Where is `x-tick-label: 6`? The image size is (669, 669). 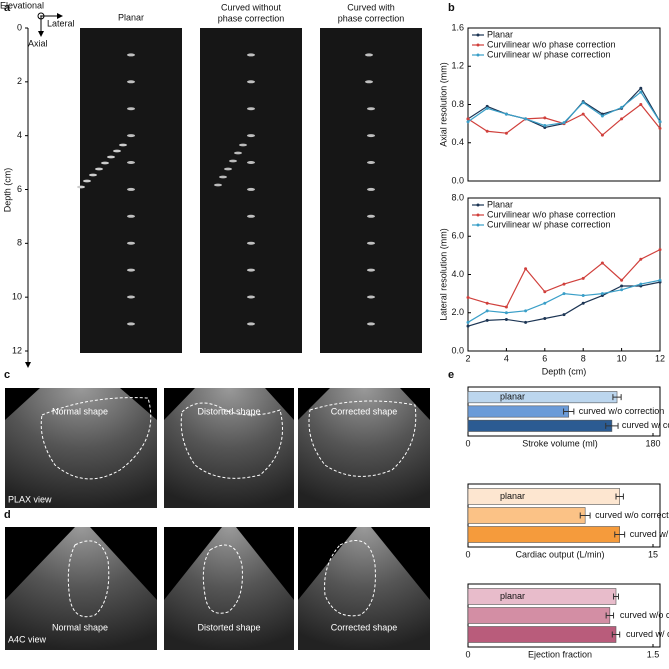 x-tick-label: 6 is located at coordinates (544, 358).